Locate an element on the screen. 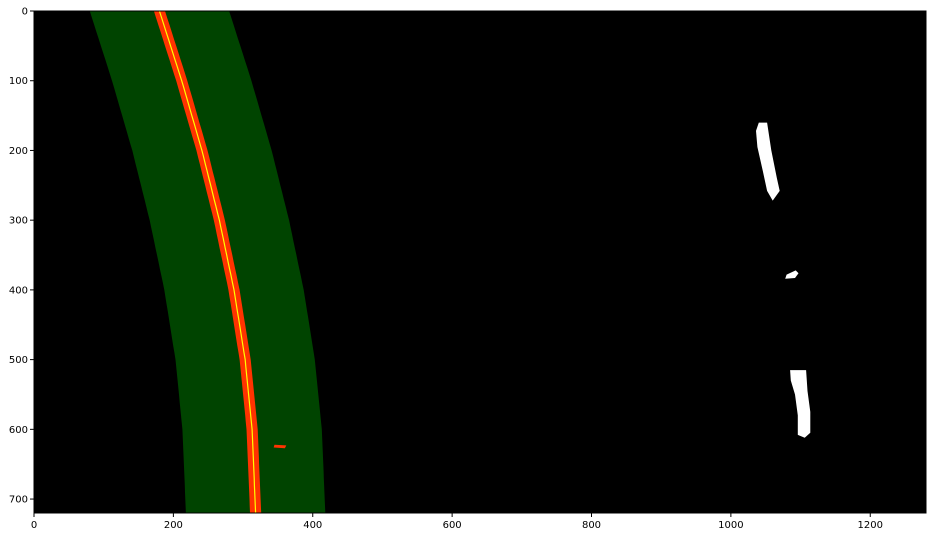 This screenshot has height=537, width=936. x-tick-label: 1200 is located at coordinates (870, 525).